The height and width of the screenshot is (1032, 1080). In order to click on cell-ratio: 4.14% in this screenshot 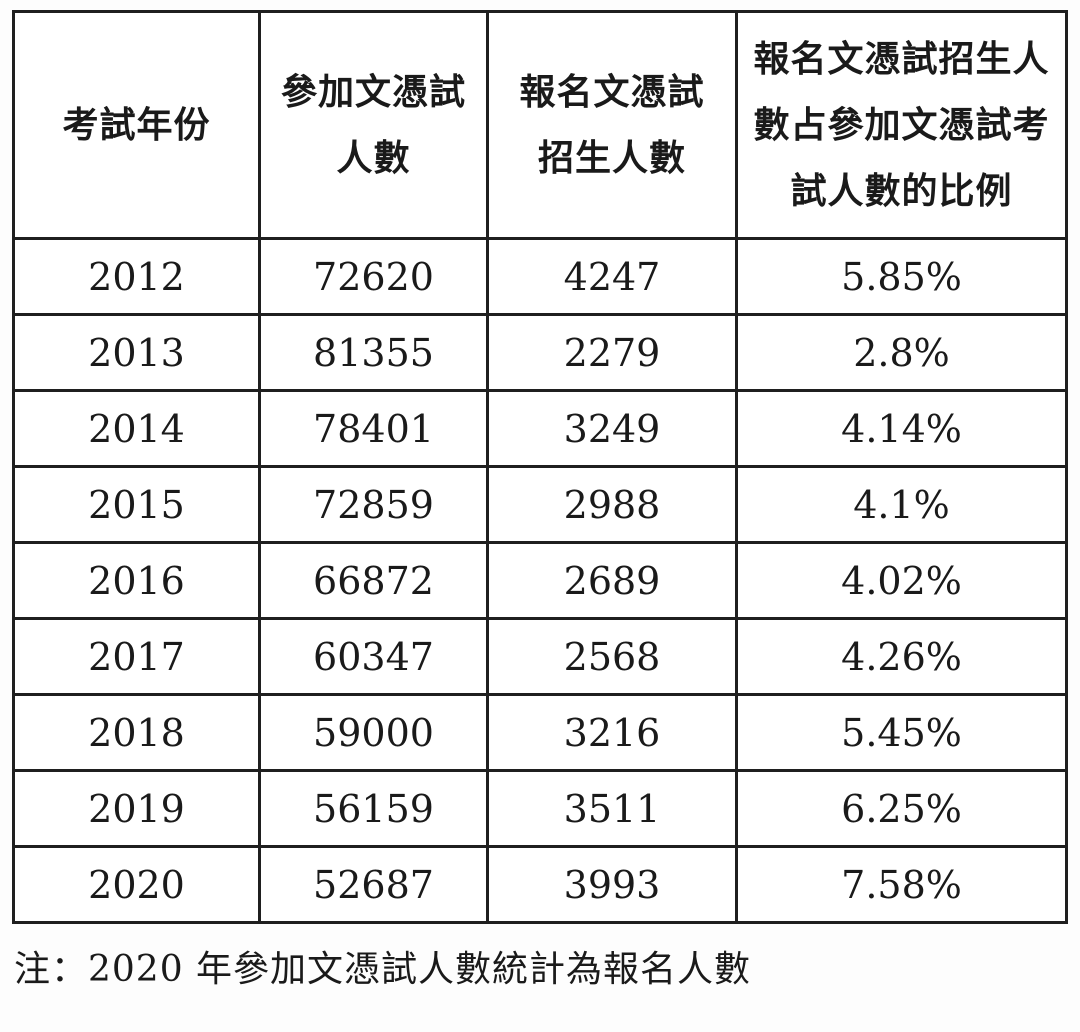, I will do `click(901, 428)`.